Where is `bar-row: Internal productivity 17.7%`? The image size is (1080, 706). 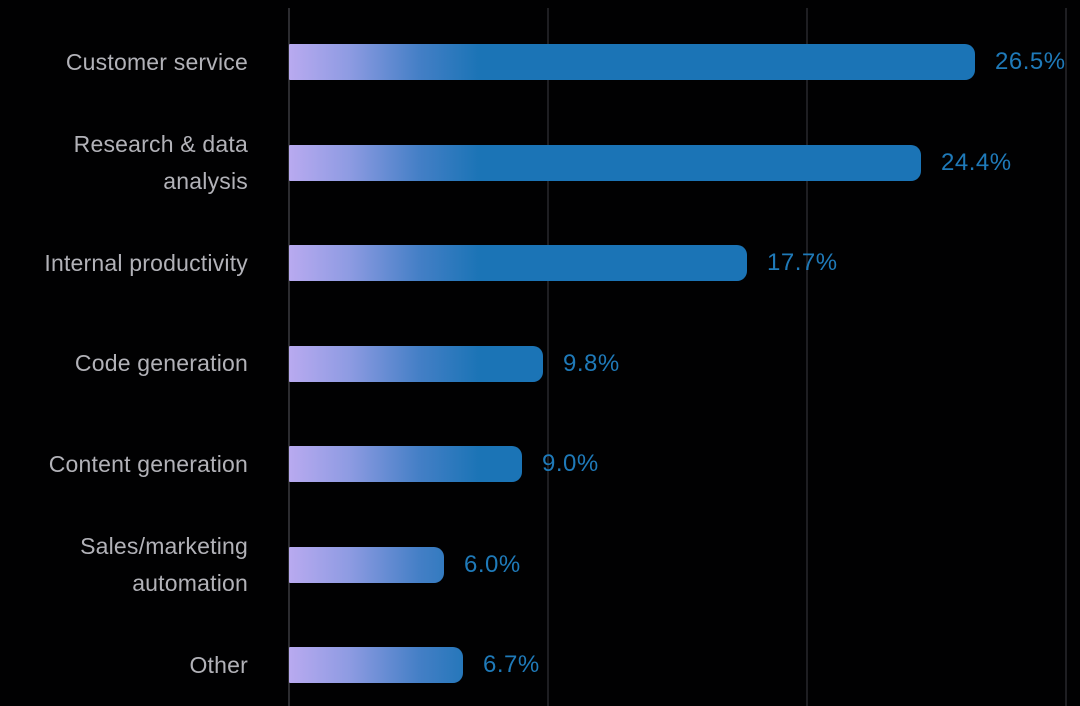
bar-row: Internal productivity 17.7% is located at coordinates (419, 263).